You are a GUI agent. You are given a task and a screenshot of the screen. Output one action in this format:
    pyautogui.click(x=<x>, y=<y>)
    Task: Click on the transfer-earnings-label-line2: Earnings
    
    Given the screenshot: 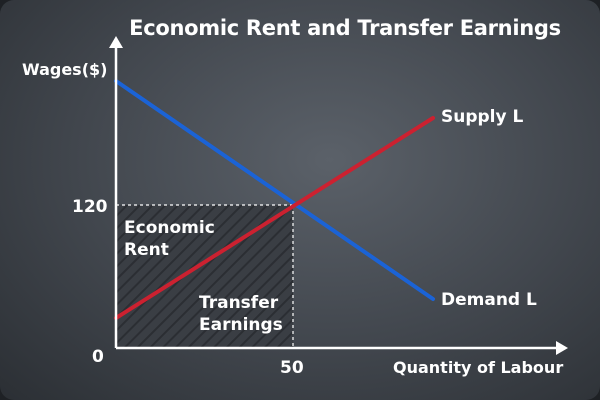 What is the action you would take?
    pyautogui.click(x=241, y=325)
    